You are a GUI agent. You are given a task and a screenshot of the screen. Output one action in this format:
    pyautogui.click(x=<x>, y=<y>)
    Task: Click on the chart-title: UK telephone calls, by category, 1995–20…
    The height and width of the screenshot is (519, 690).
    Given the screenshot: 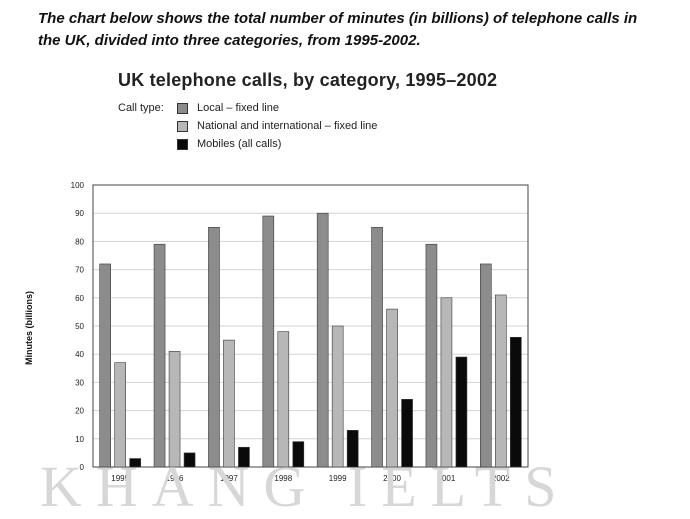 What is the action you would take?
    pyautogui.click(x=308, y=80)
    